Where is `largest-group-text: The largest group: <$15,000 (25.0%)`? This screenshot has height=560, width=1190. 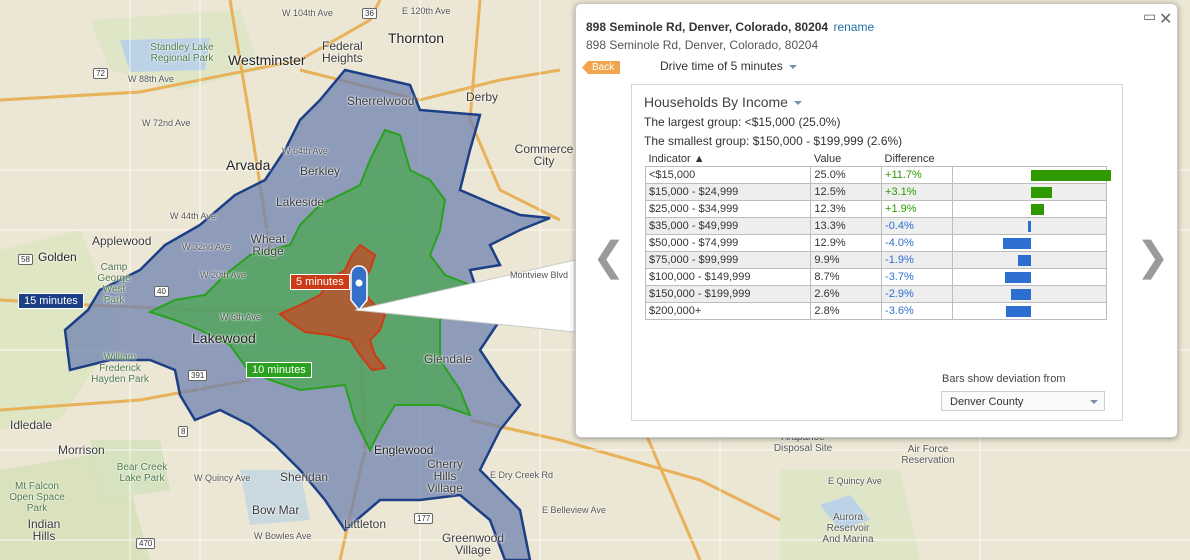
largest-group-text: The largest group: <$15,000 (25.0%) is located at coordinates (742, 122).